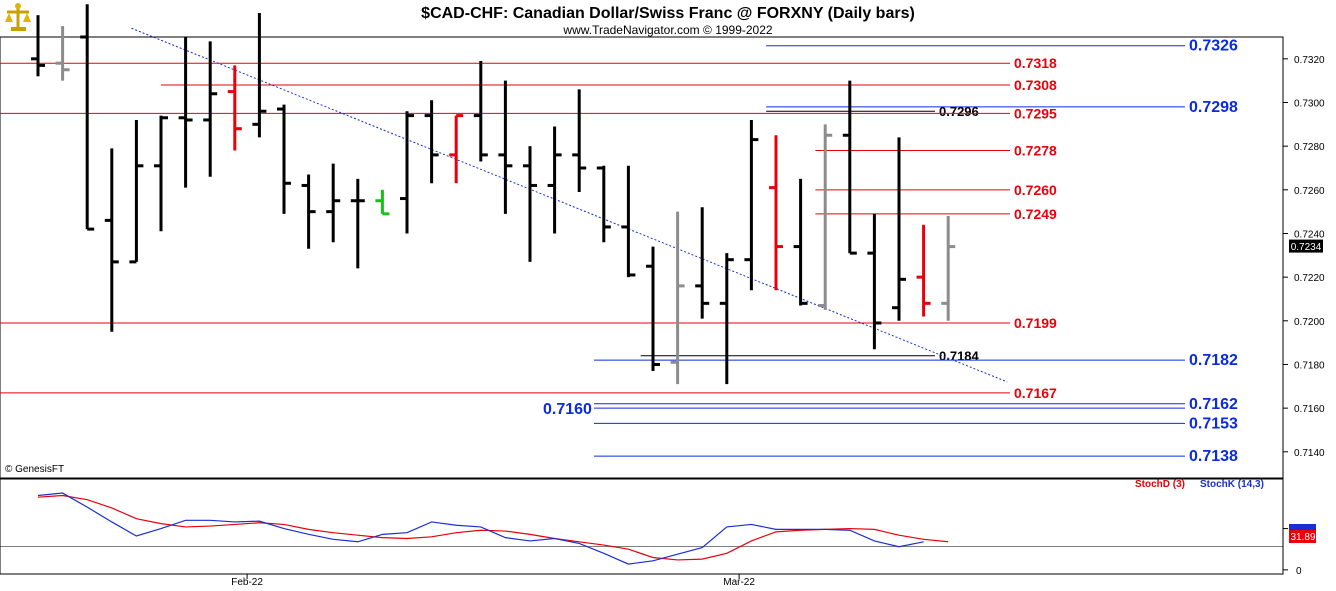 The height and width of the screenshot is (591, 1336). Describe the element at coordinates (1213, 360) in the screenshot. I see `level-label-11: 0.7182` at that location.